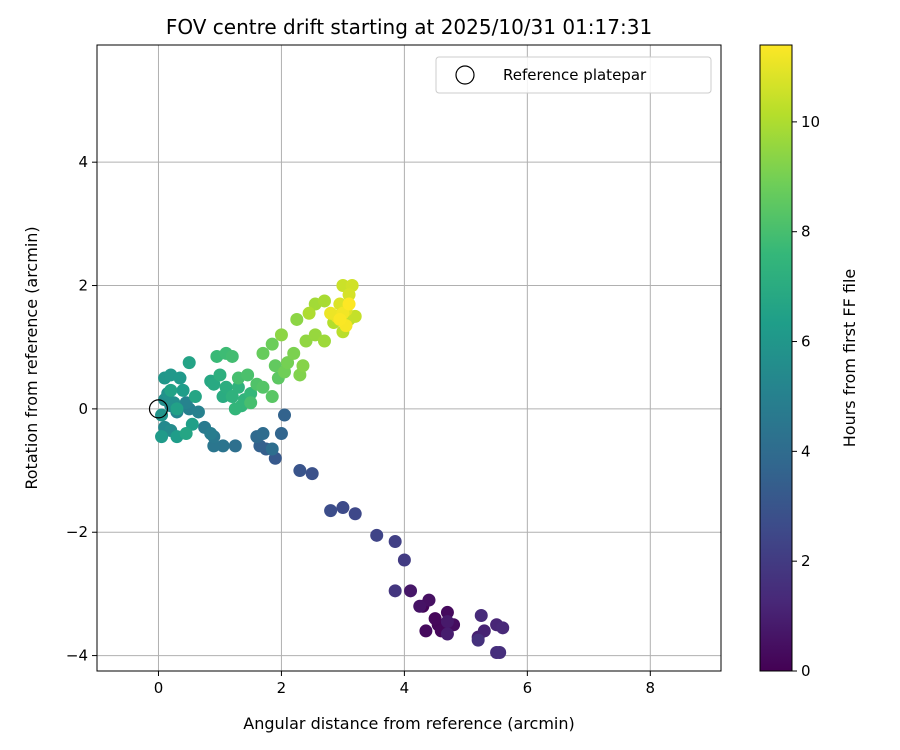 This screenshot has height=750, width=900. I want to click on colorbar-tick-label: 2, so click(806, 561).